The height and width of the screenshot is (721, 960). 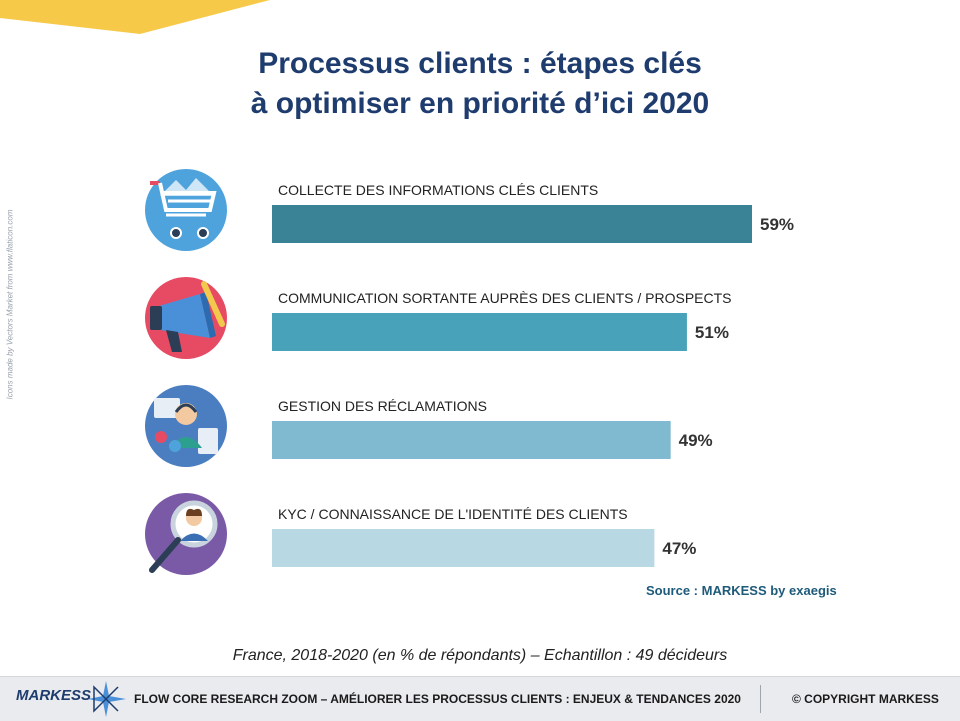 What do you see at coordinates (107, 699) in the screenshot?
I see `star-logo-icon` at bounding box center [107, 699].